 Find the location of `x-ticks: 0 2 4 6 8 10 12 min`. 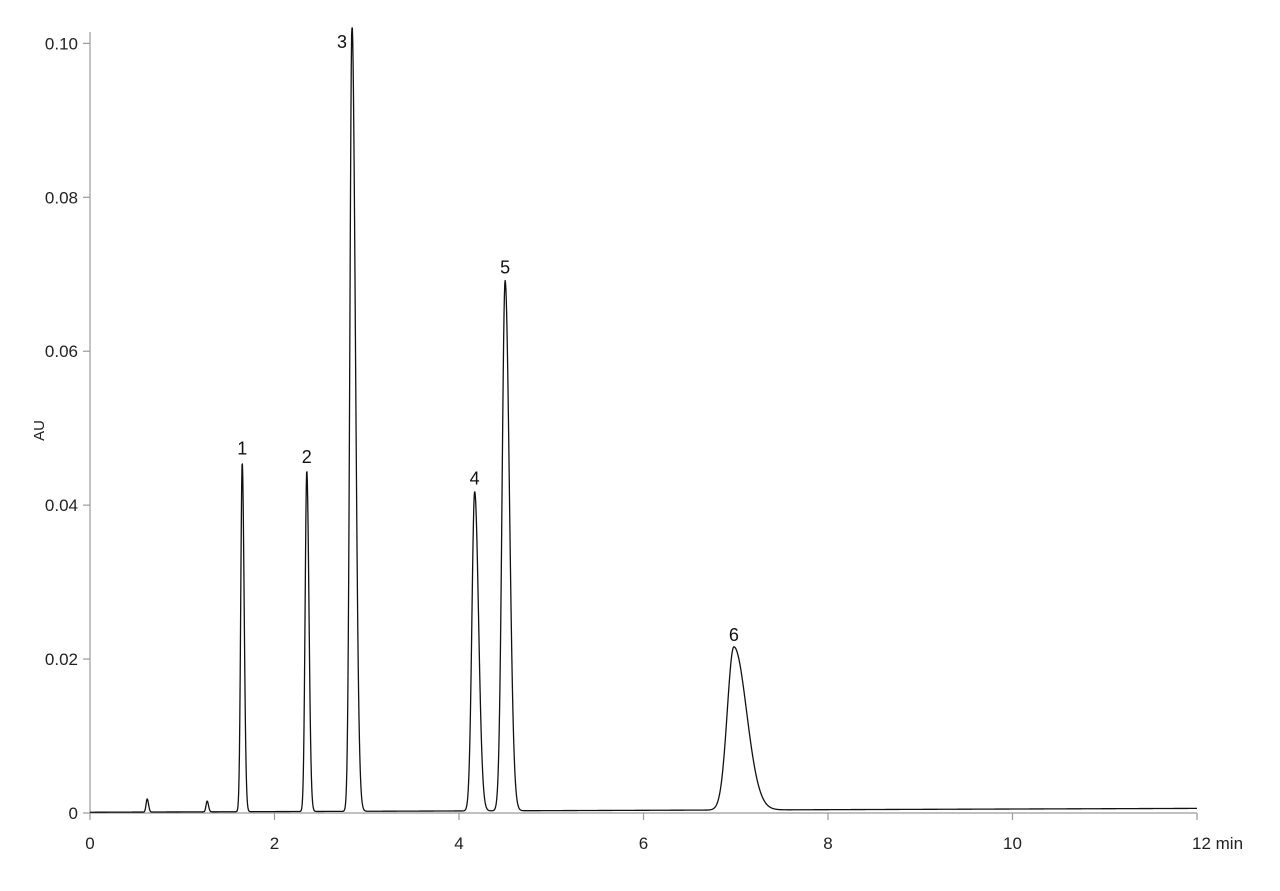

x-ticks: 0 2 4 6 8 10 12 min is located at coordinates (664, 833).